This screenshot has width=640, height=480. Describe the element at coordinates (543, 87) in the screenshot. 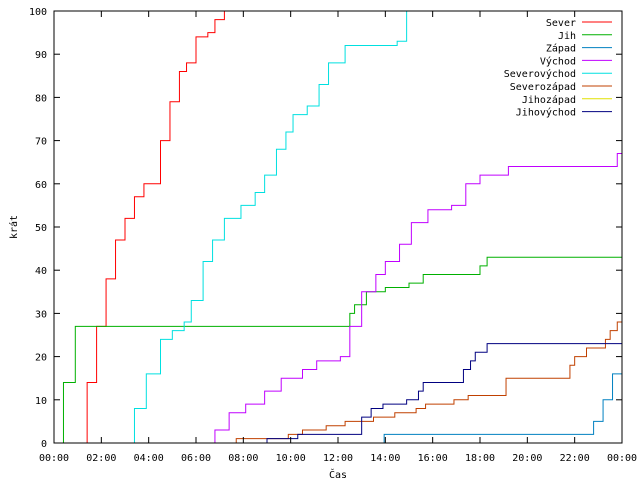

I see `legend-label: Severozápad` at that location.